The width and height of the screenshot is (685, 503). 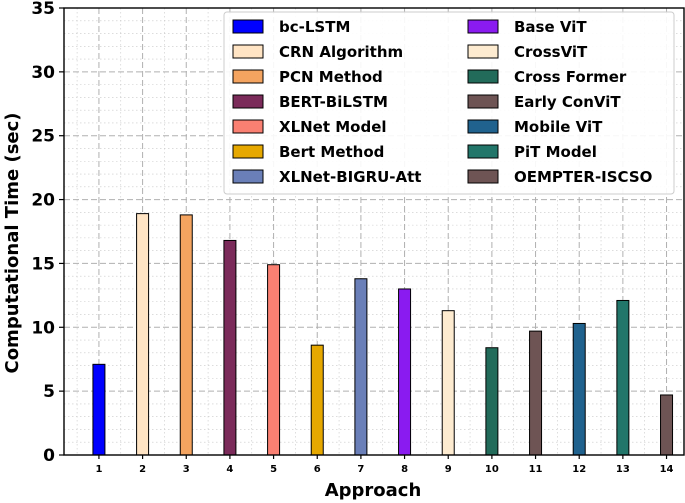 I want to click on x-tick-label: 13, so click(x=623, y=469).